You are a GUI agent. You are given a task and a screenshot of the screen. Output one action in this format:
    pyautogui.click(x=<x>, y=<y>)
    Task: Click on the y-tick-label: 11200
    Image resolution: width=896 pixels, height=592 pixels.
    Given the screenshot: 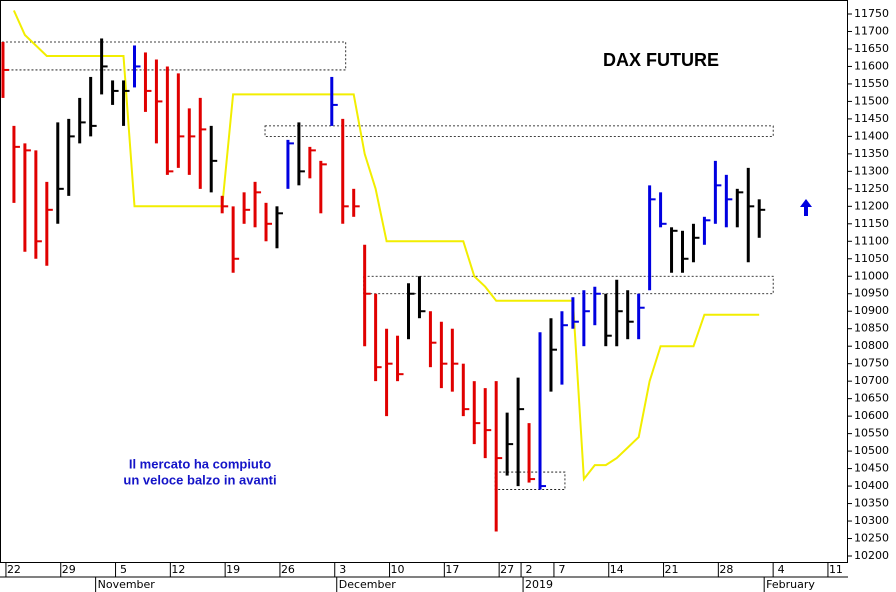 What is the action you would take?
    pyautogui.click(x=871, y=205)
    